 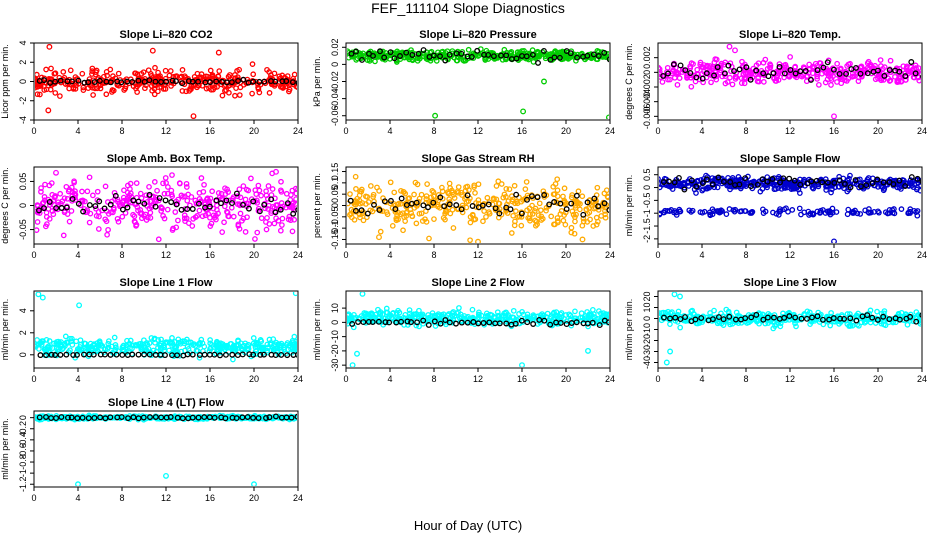 What do you see at coordinates (38, 295) in the screenshot?
I see `outlier-point` at bounding box center [38, 295].